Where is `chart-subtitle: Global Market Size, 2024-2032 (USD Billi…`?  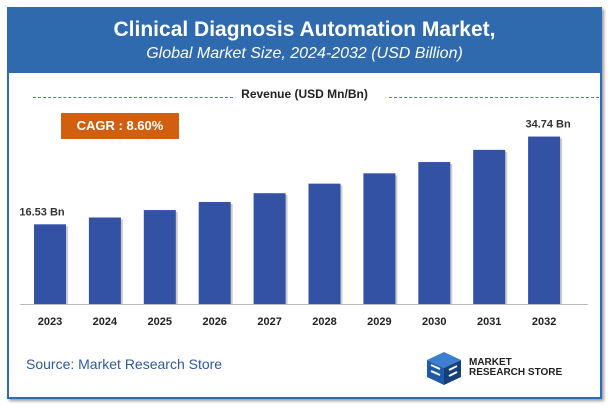
chart-subtitle: Global Market Size, 2024-2032 (USD Billi… is located at coordinates (304, 53).